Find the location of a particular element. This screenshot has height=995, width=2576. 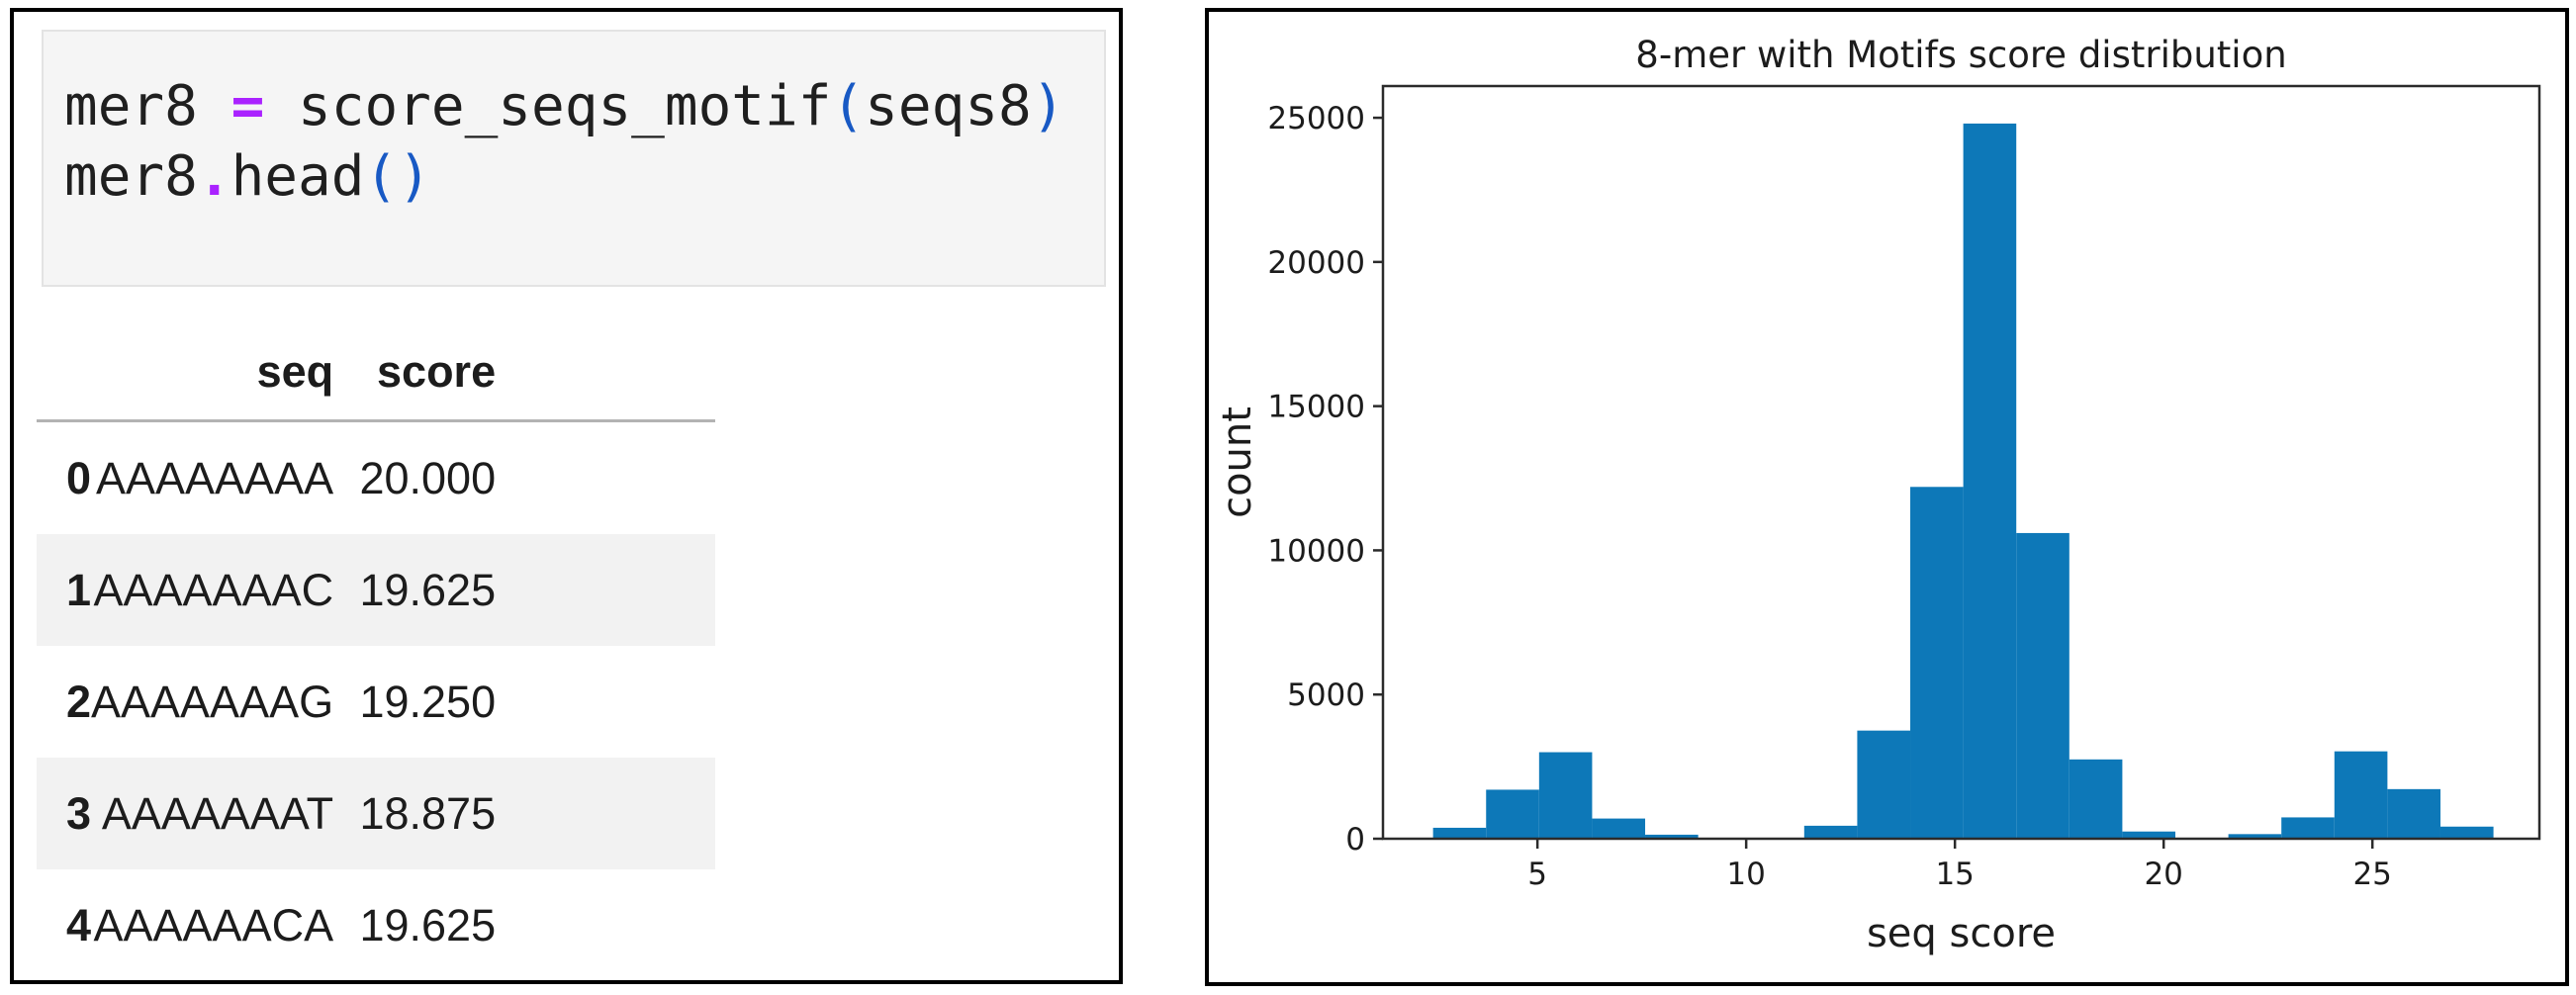

seq-cell: AAAAAAAT is located at coordinates (218, 813).